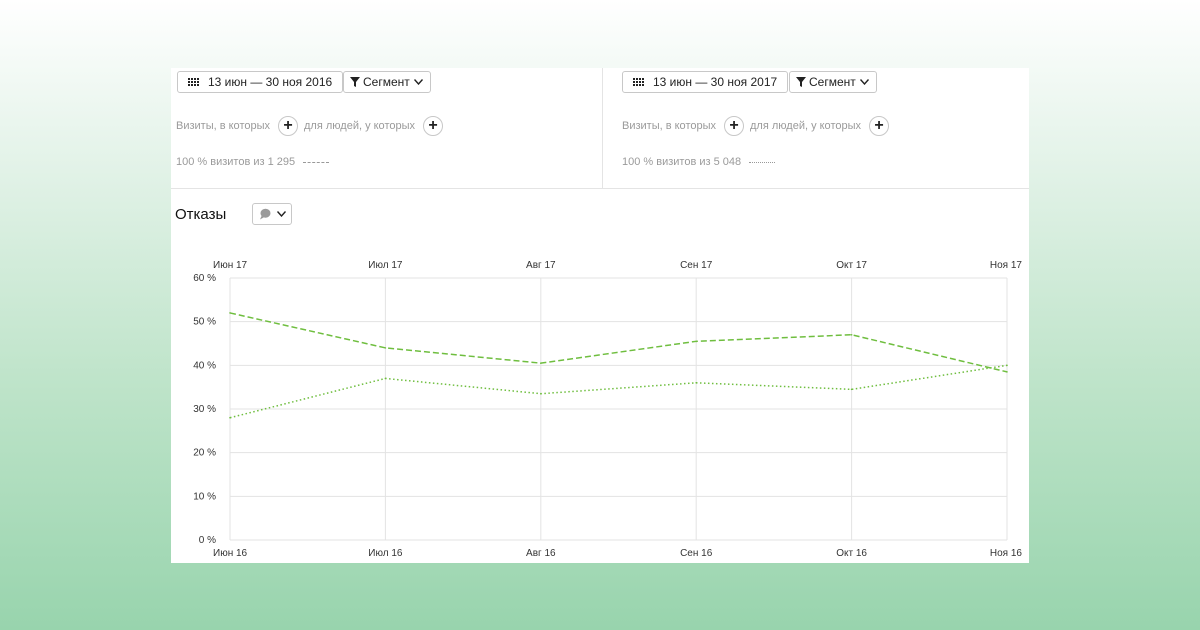  What do you see at coordinates (541, 553) in the screenshot?
I see `x-tick-label-bottom: Авг 16` at bounding box center [541, 553].